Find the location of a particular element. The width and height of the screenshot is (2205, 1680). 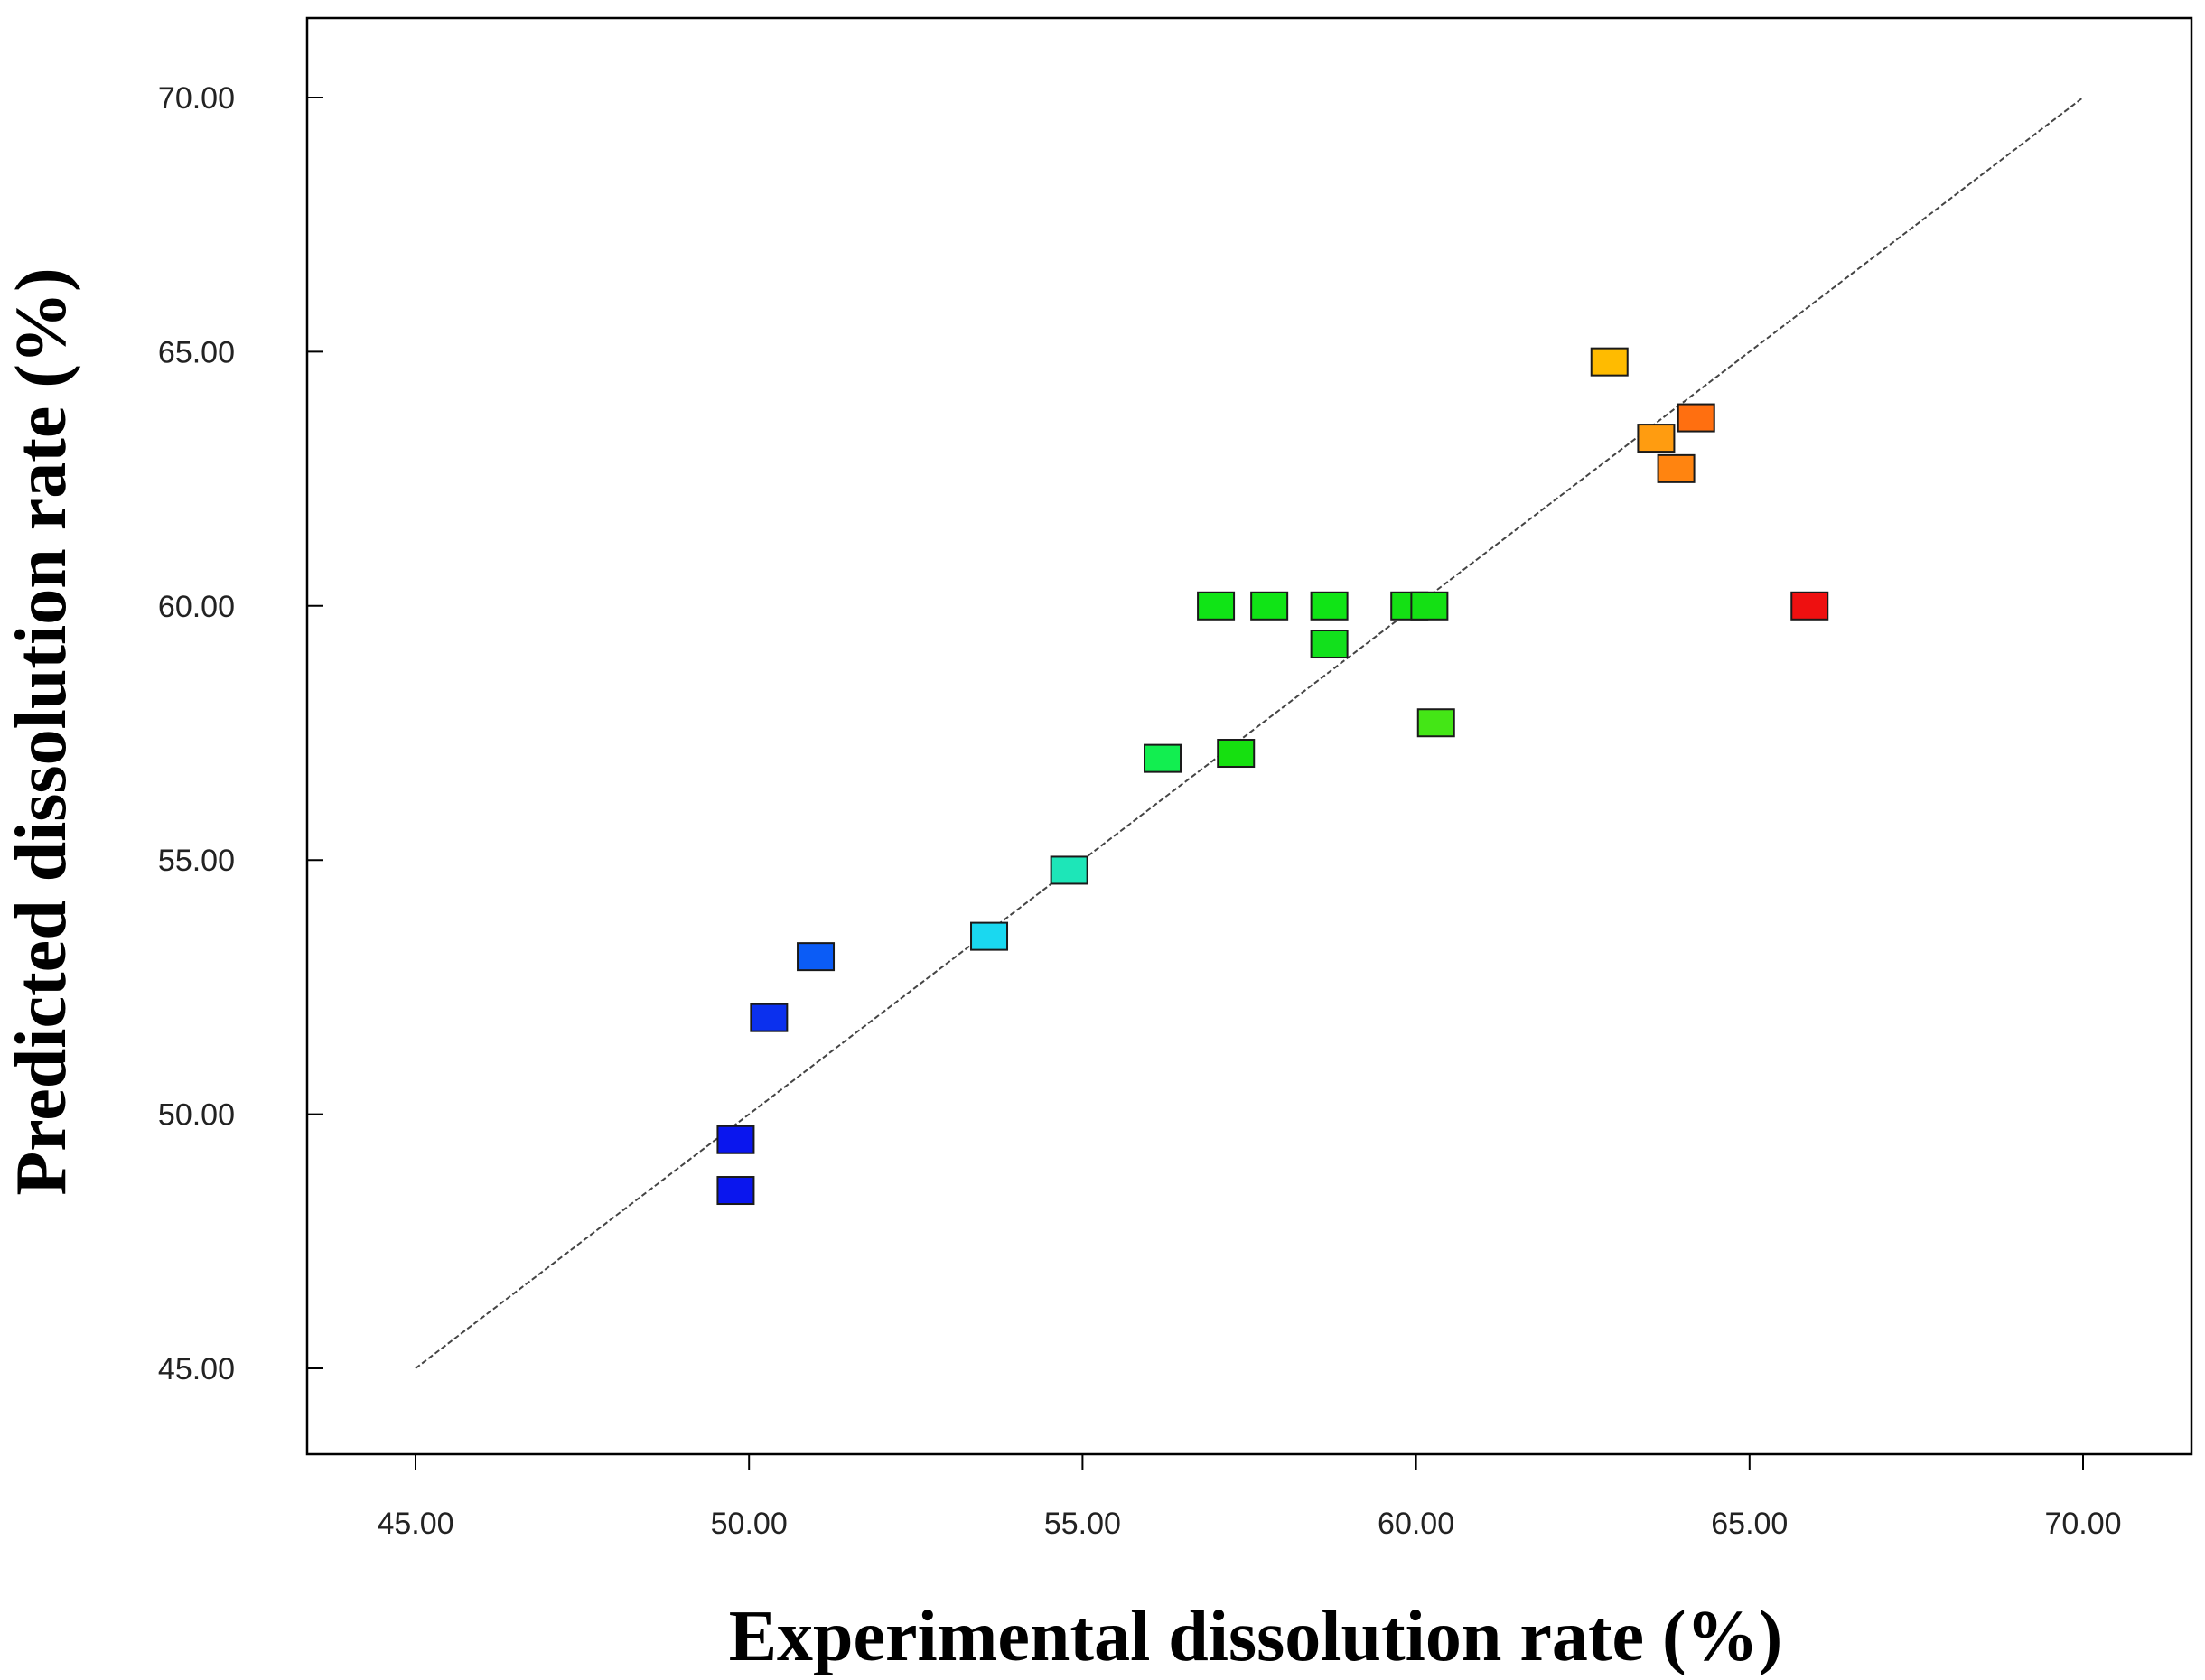

y-tick-label: 55.00 is located at coordinates (196, 861).